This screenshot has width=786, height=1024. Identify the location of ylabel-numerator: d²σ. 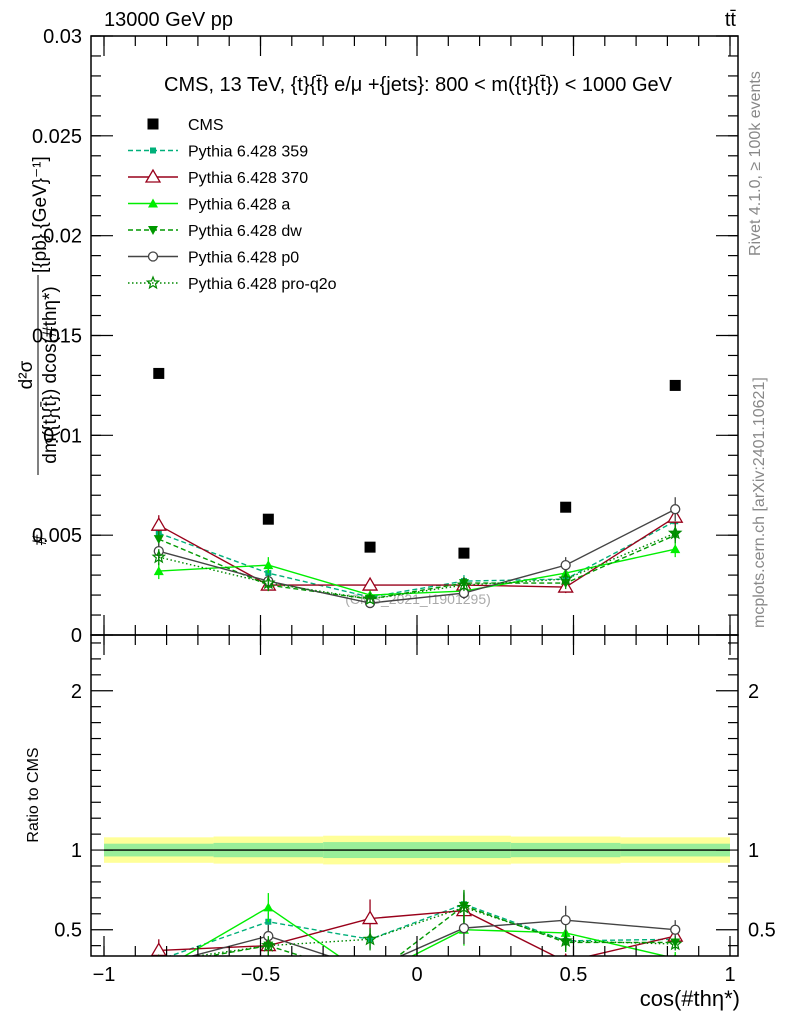
(26, 374).